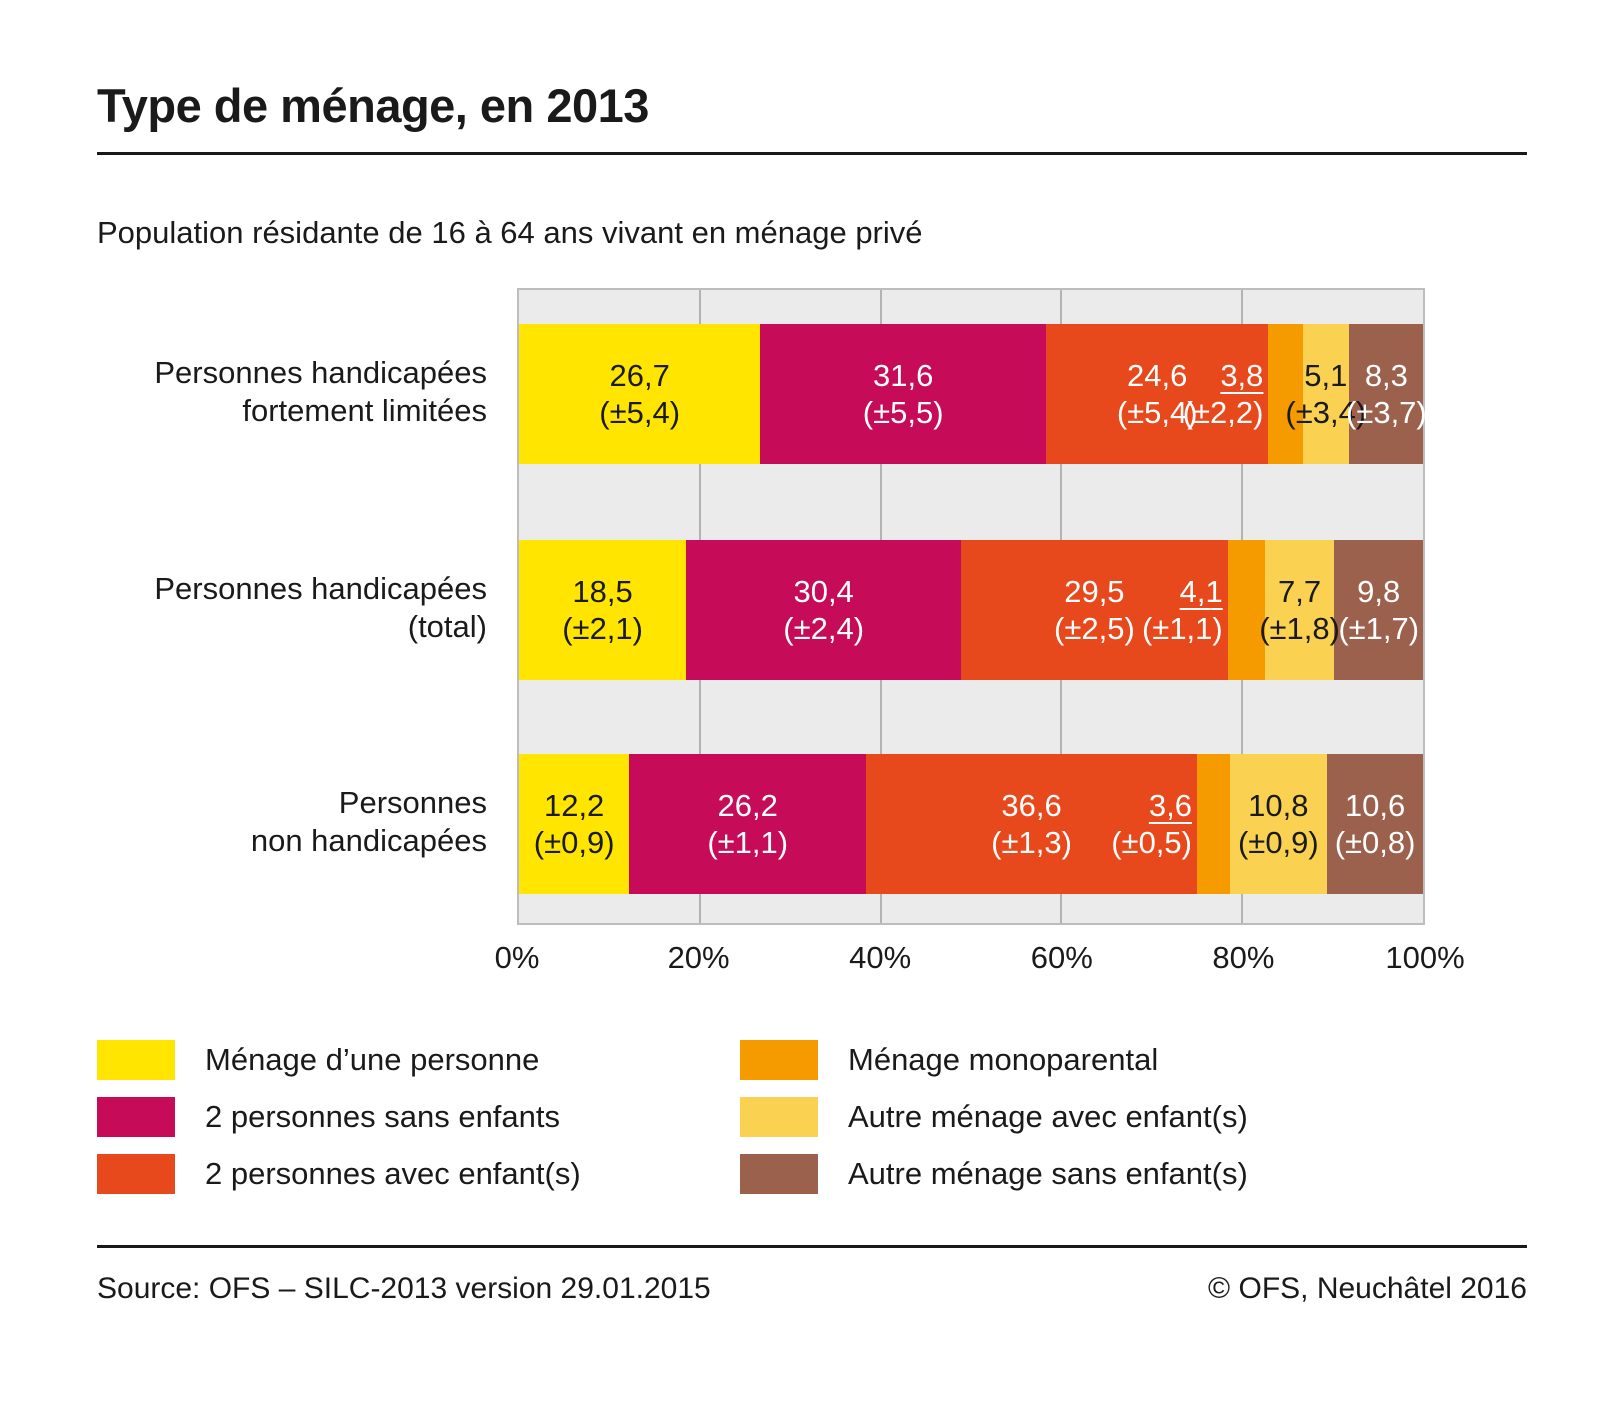 The width and height of the screenshot is (1624, 1419). I want to click on segment-label: 31,6 (±5,5), so click(903, 394).